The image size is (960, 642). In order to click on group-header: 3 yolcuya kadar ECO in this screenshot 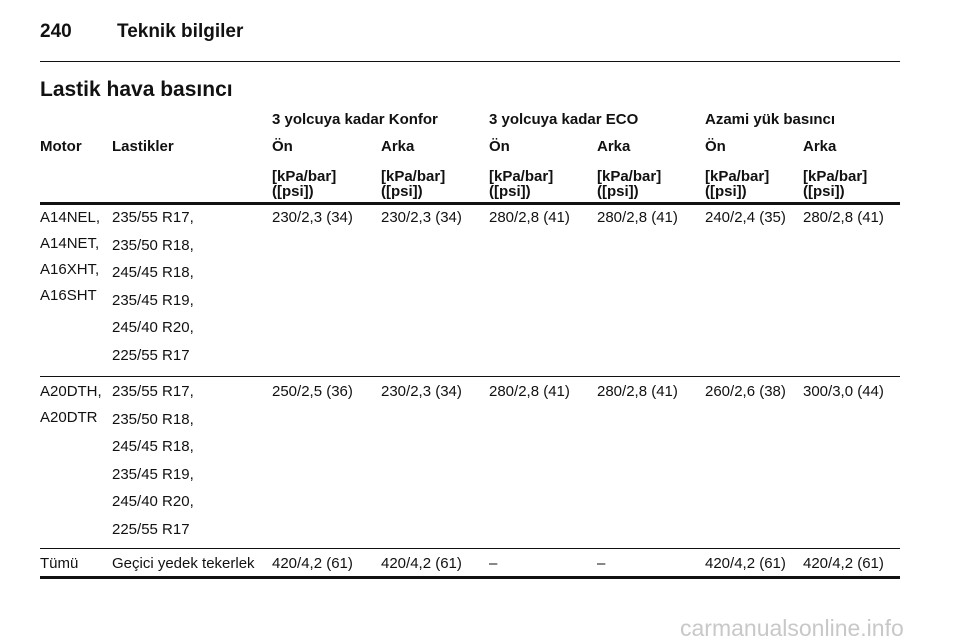, I will do `click(564, 119)`.